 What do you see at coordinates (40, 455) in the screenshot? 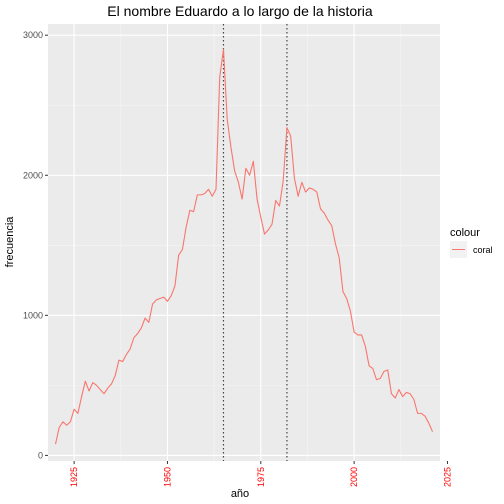
I see `y-tick-label: 0` at bounding box center [40, 455].